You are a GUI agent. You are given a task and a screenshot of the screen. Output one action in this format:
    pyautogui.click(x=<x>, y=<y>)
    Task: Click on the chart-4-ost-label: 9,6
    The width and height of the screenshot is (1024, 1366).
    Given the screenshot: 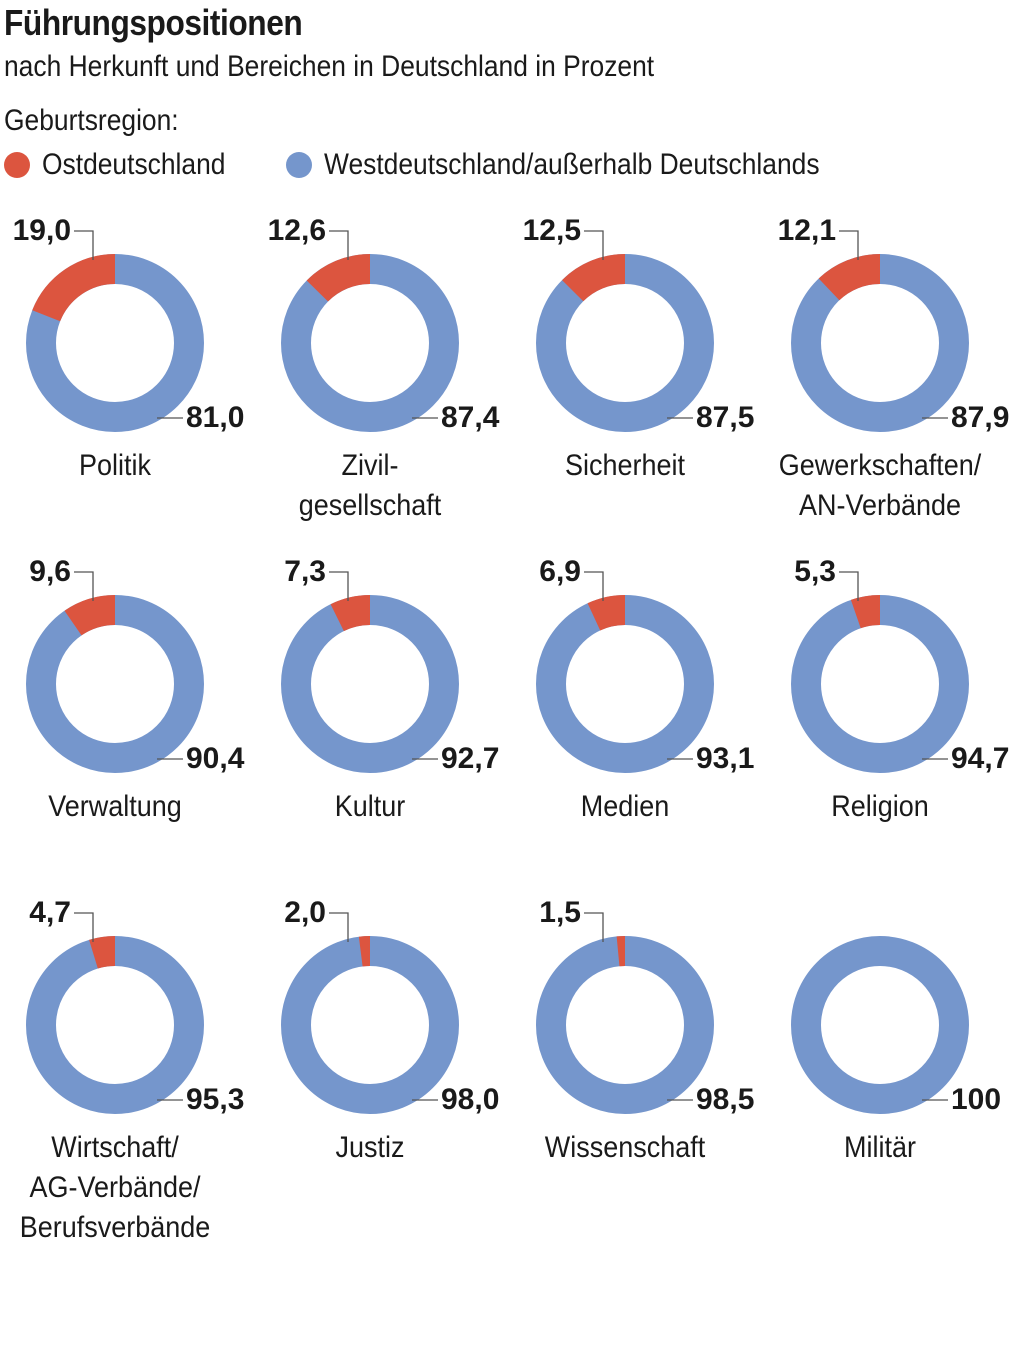 What is the action you would take?
    pyautogui.click(x=50, y=571)
    